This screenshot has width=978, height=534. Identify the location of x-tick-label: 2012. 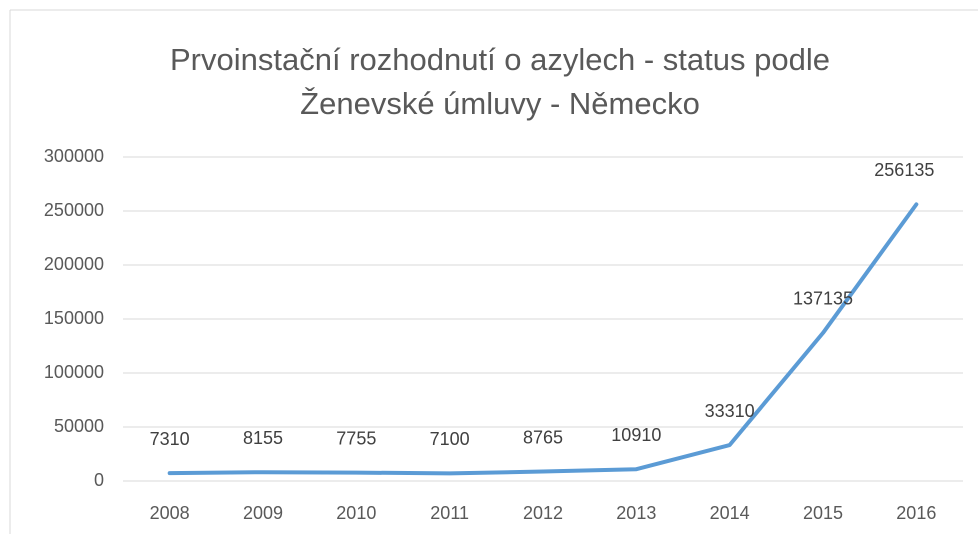
(543, 513).